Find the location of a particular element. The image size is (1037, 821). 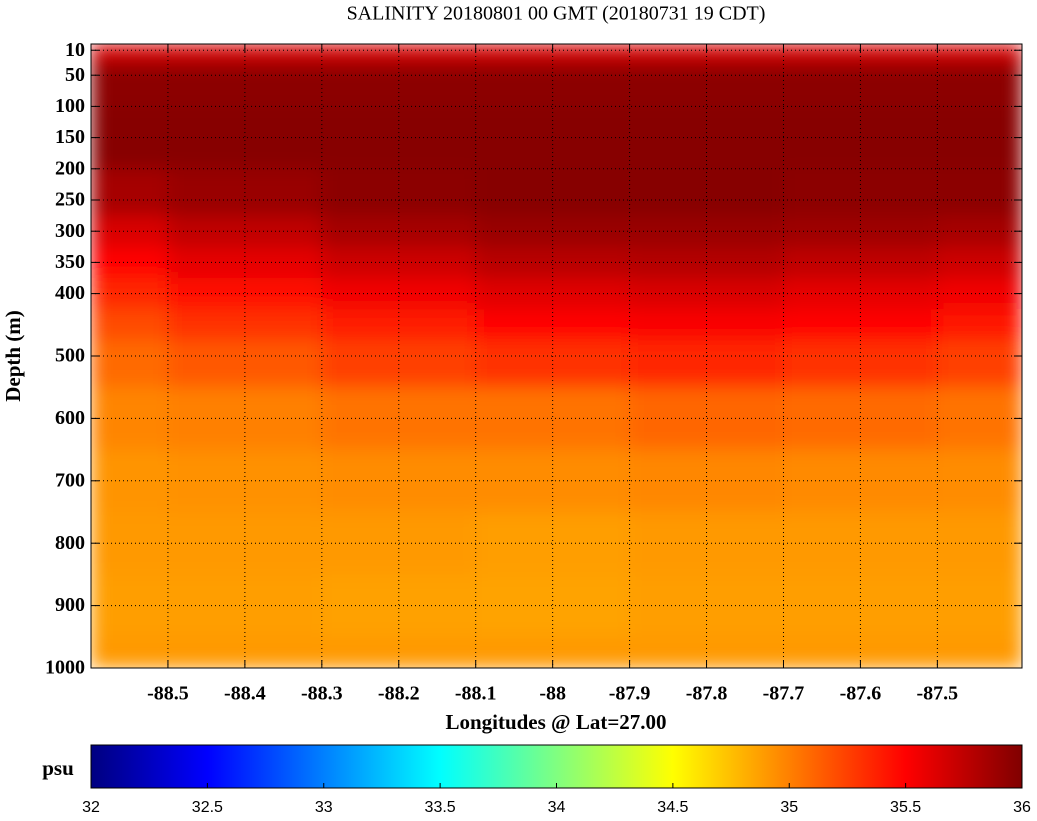

y-tick-label: 250 is located at coordinates (70, 200).